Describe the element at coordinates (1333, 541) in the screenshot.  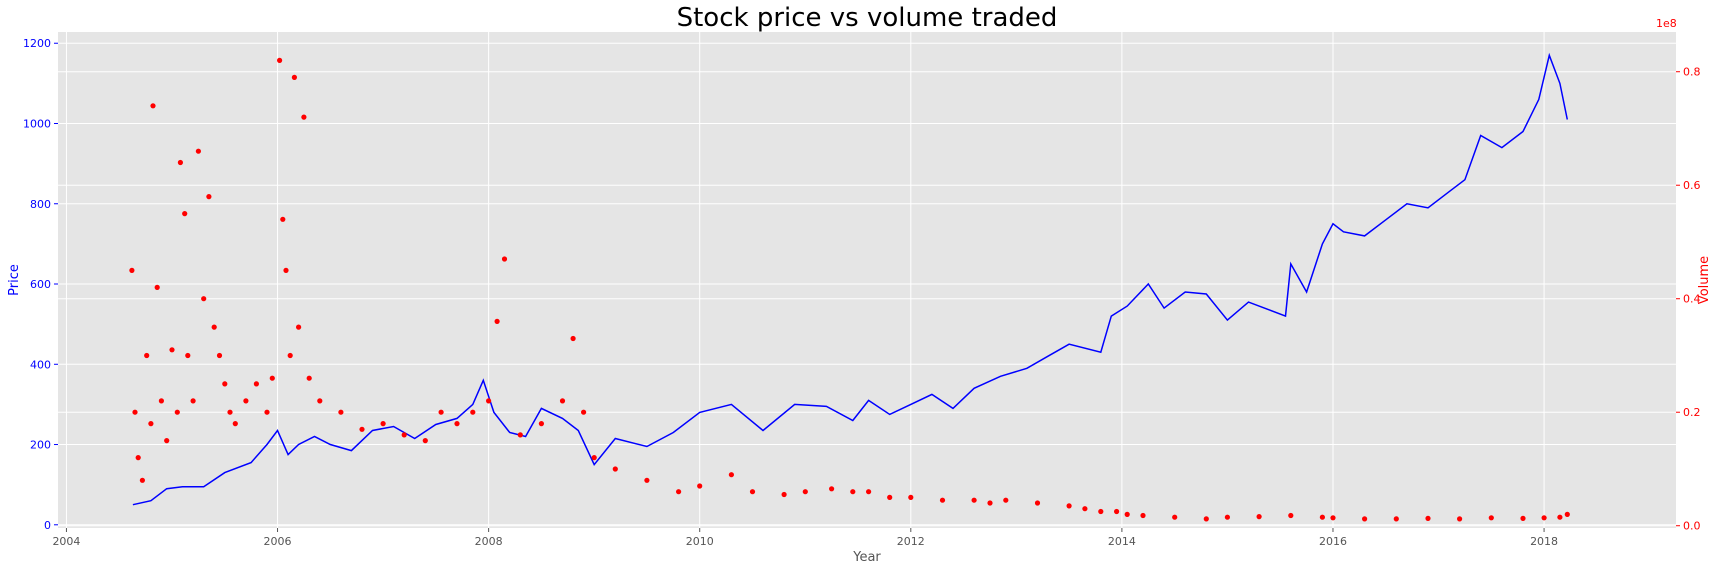
I see `x-tick-label: 2016` at that location.